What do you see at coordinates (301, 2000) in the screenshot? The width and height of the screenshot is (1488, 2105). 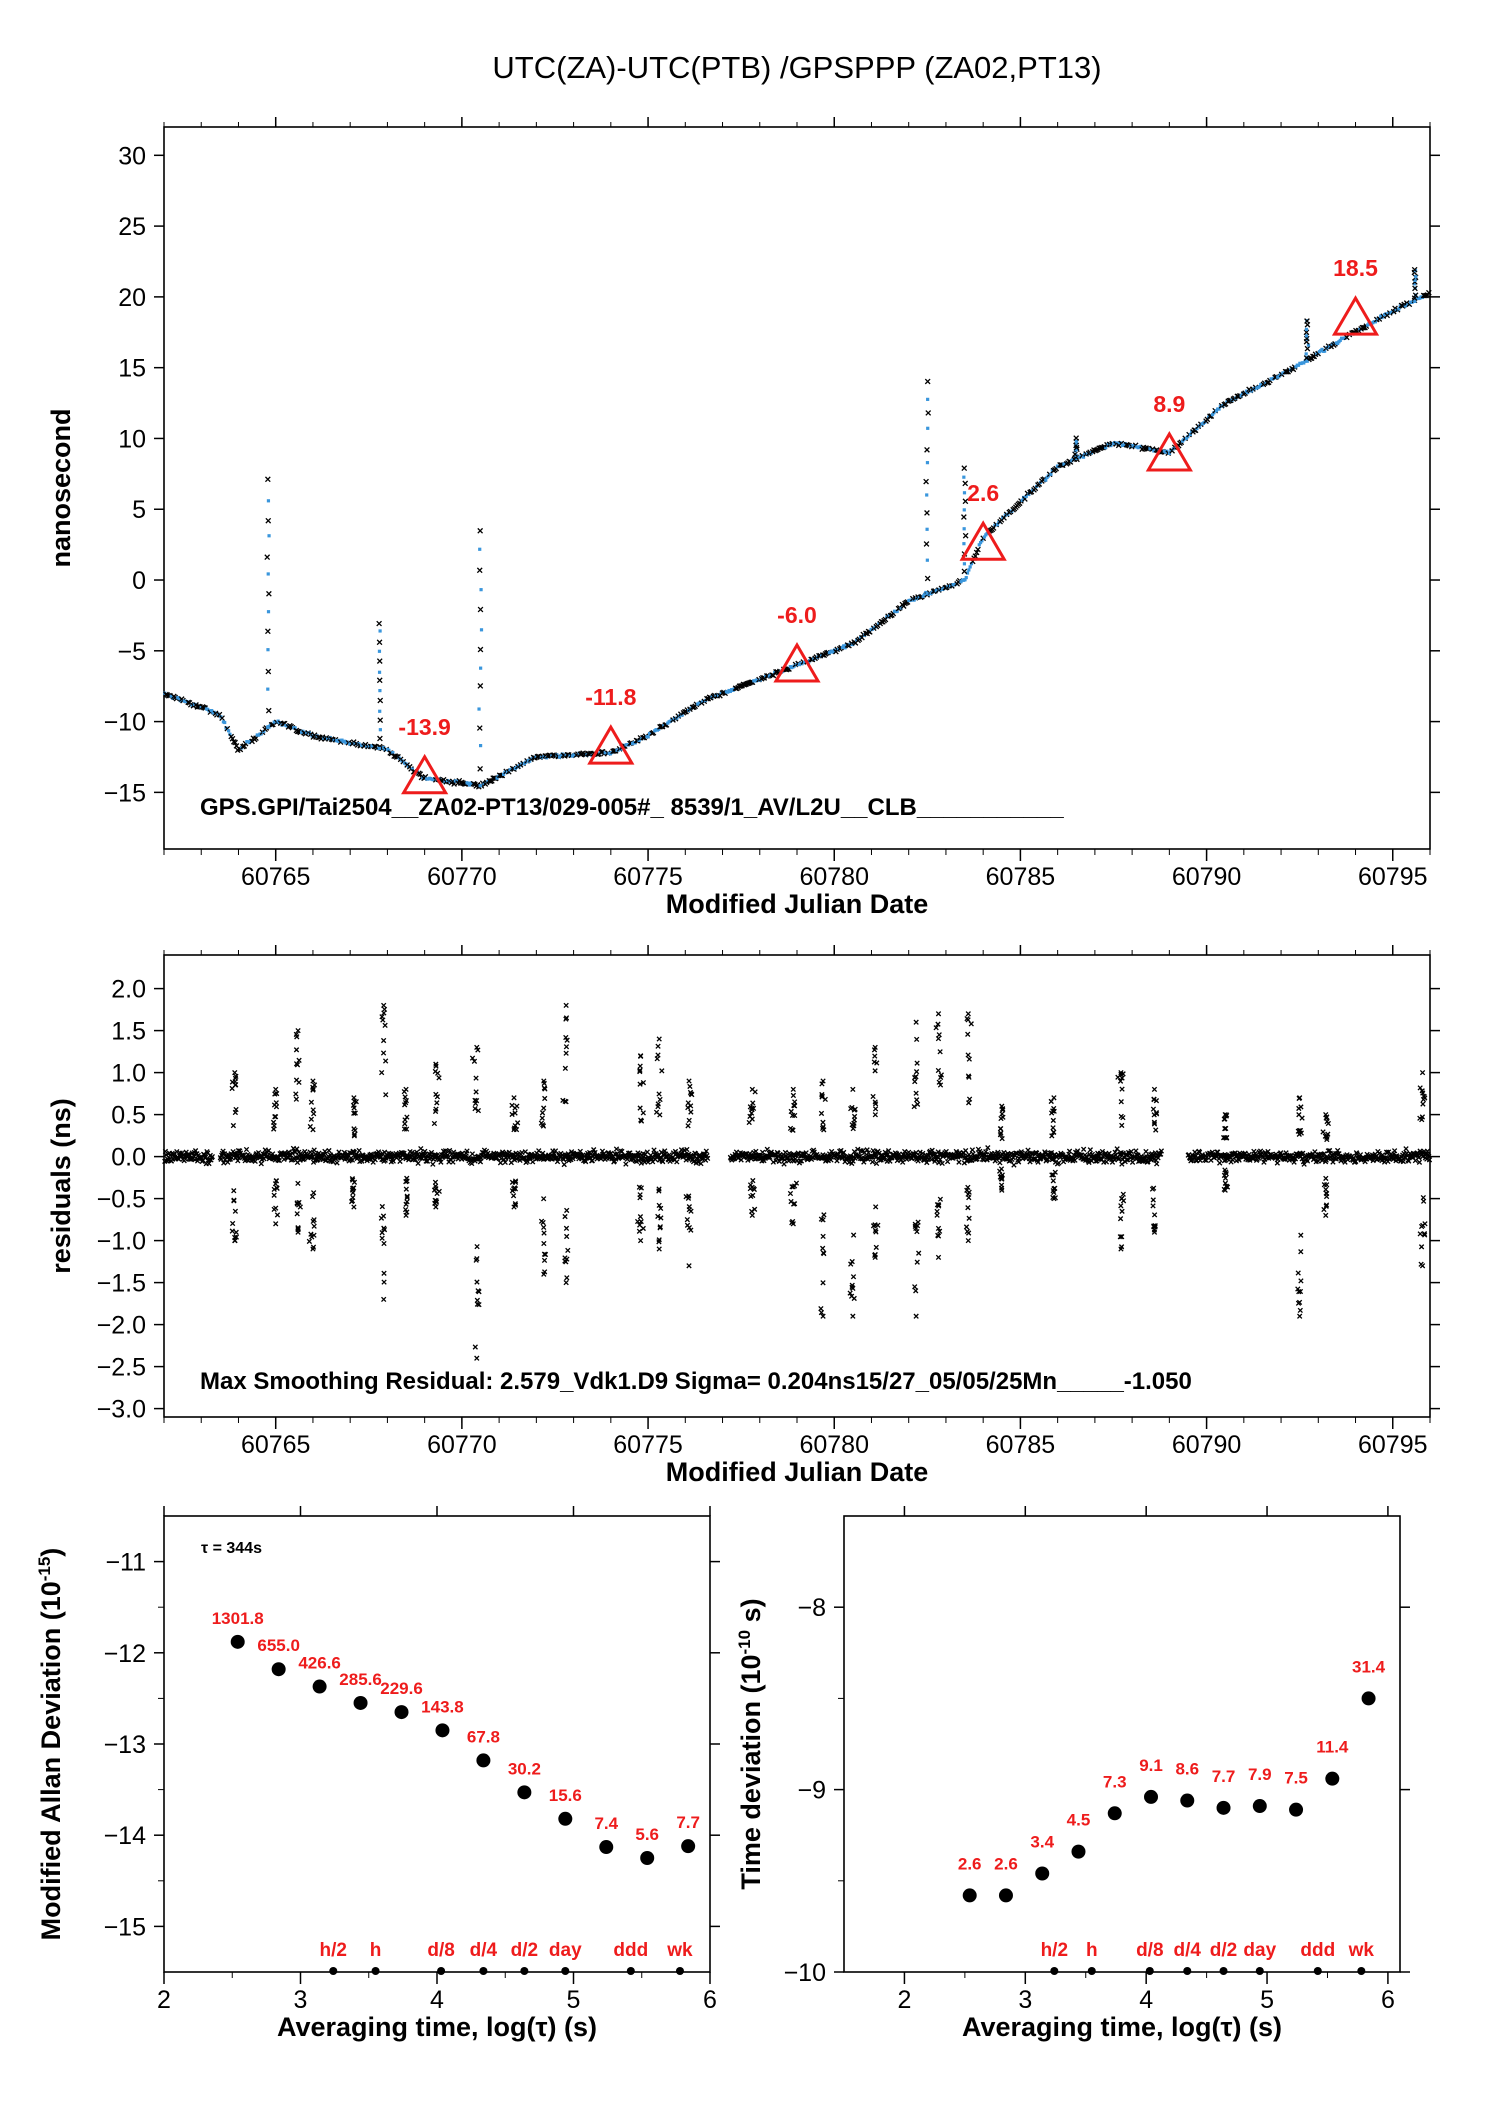 I see `x-tick-label: 3` at bounding box center [301, 2000].